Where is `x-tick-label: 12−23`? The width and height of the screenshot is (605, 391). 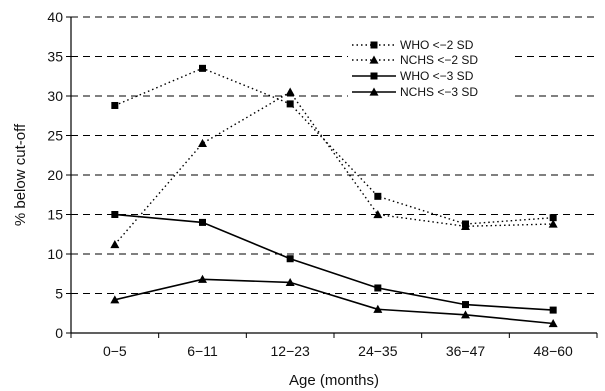
x-tick-label: 12−23 is located at coordinates (291, 351).